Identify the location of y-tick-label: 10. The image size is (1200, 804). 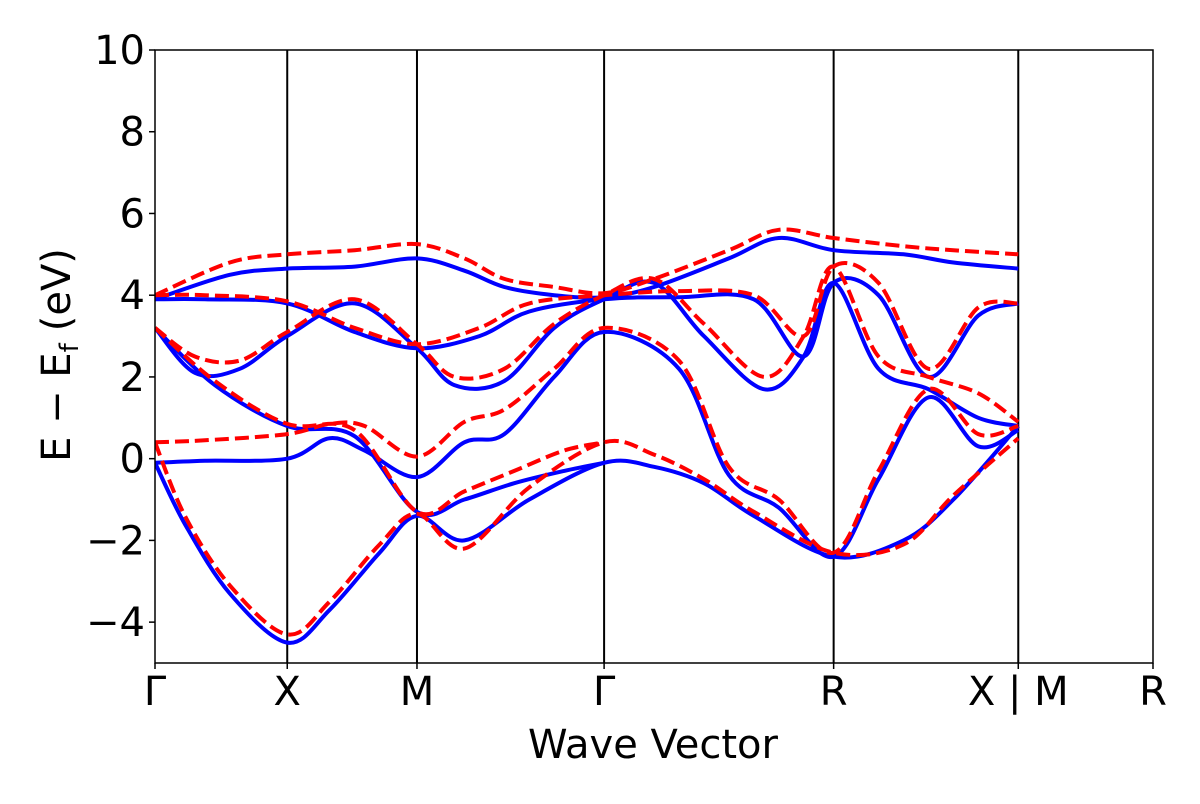
(119, 51).